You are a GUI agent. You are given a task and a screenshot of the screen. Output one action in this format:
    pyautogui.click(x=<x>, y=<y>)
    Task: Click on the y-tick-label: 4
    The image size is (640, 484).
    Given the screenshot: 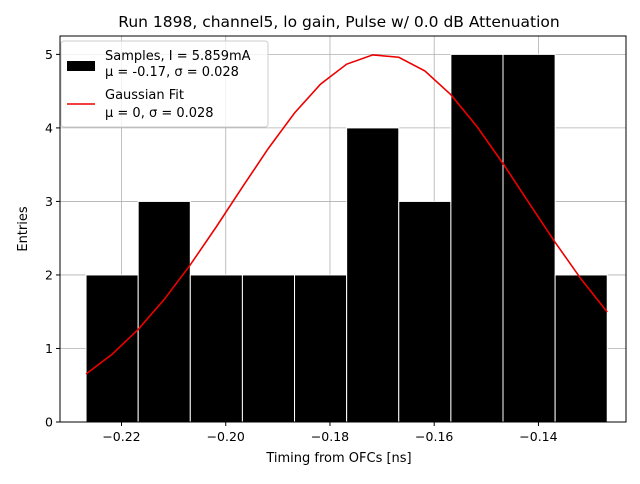 What is the action you would take?
    pyautogui.click(x=49, y=127)
    